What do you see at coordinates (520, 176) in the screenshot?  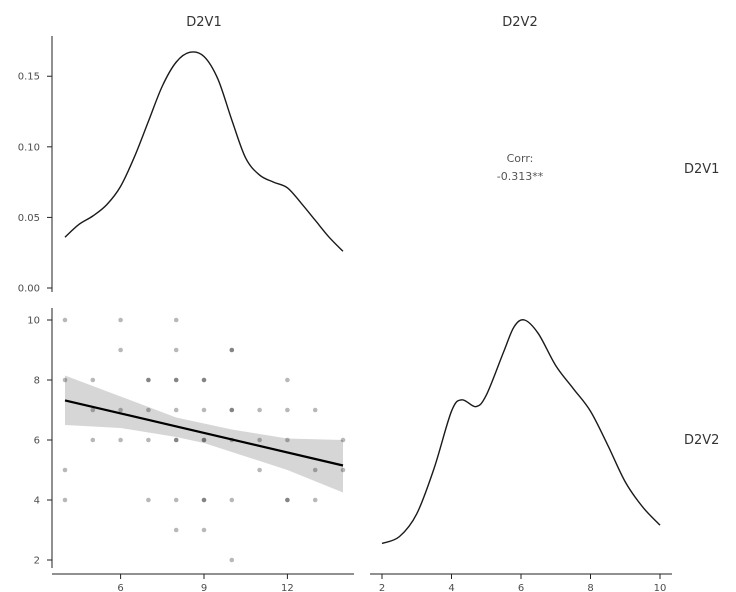 I see `corr-value: -0.313**` at bounding box center [520, 176].